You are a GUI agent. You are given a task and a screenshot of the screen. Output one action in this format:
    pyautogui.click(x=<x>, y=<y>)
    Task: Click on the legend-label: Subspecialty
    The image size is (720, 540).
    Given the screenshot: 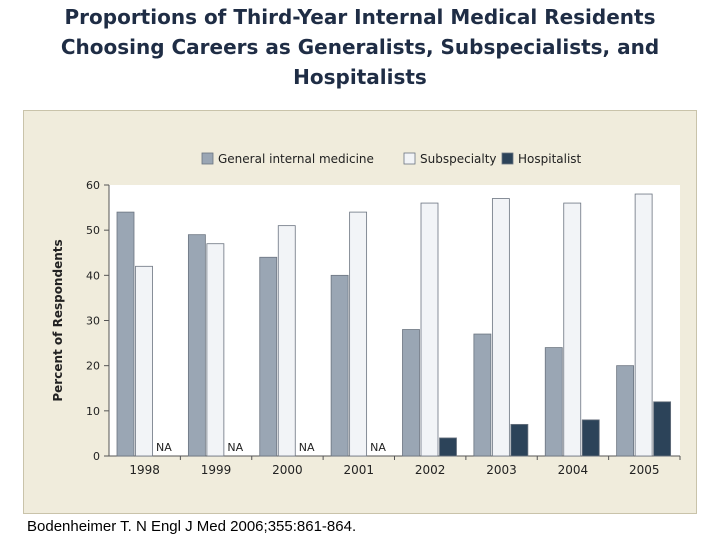 What is the action you would take?
    pyautogui.click(x=458, y=159)
    